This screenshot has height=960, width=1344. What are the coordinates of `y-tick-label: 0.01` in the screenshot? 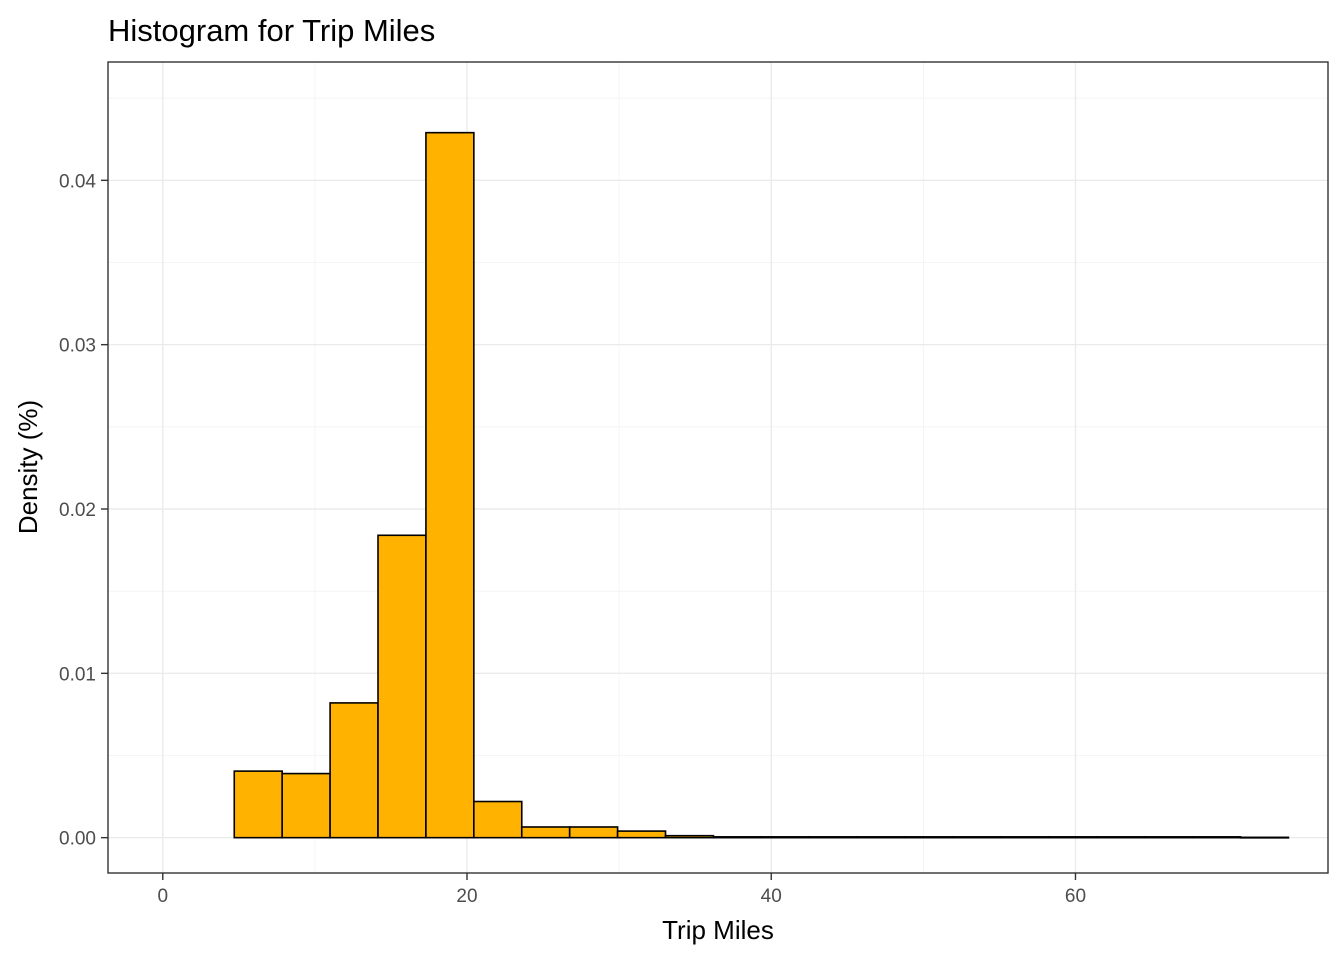 It's located at (77, 674).